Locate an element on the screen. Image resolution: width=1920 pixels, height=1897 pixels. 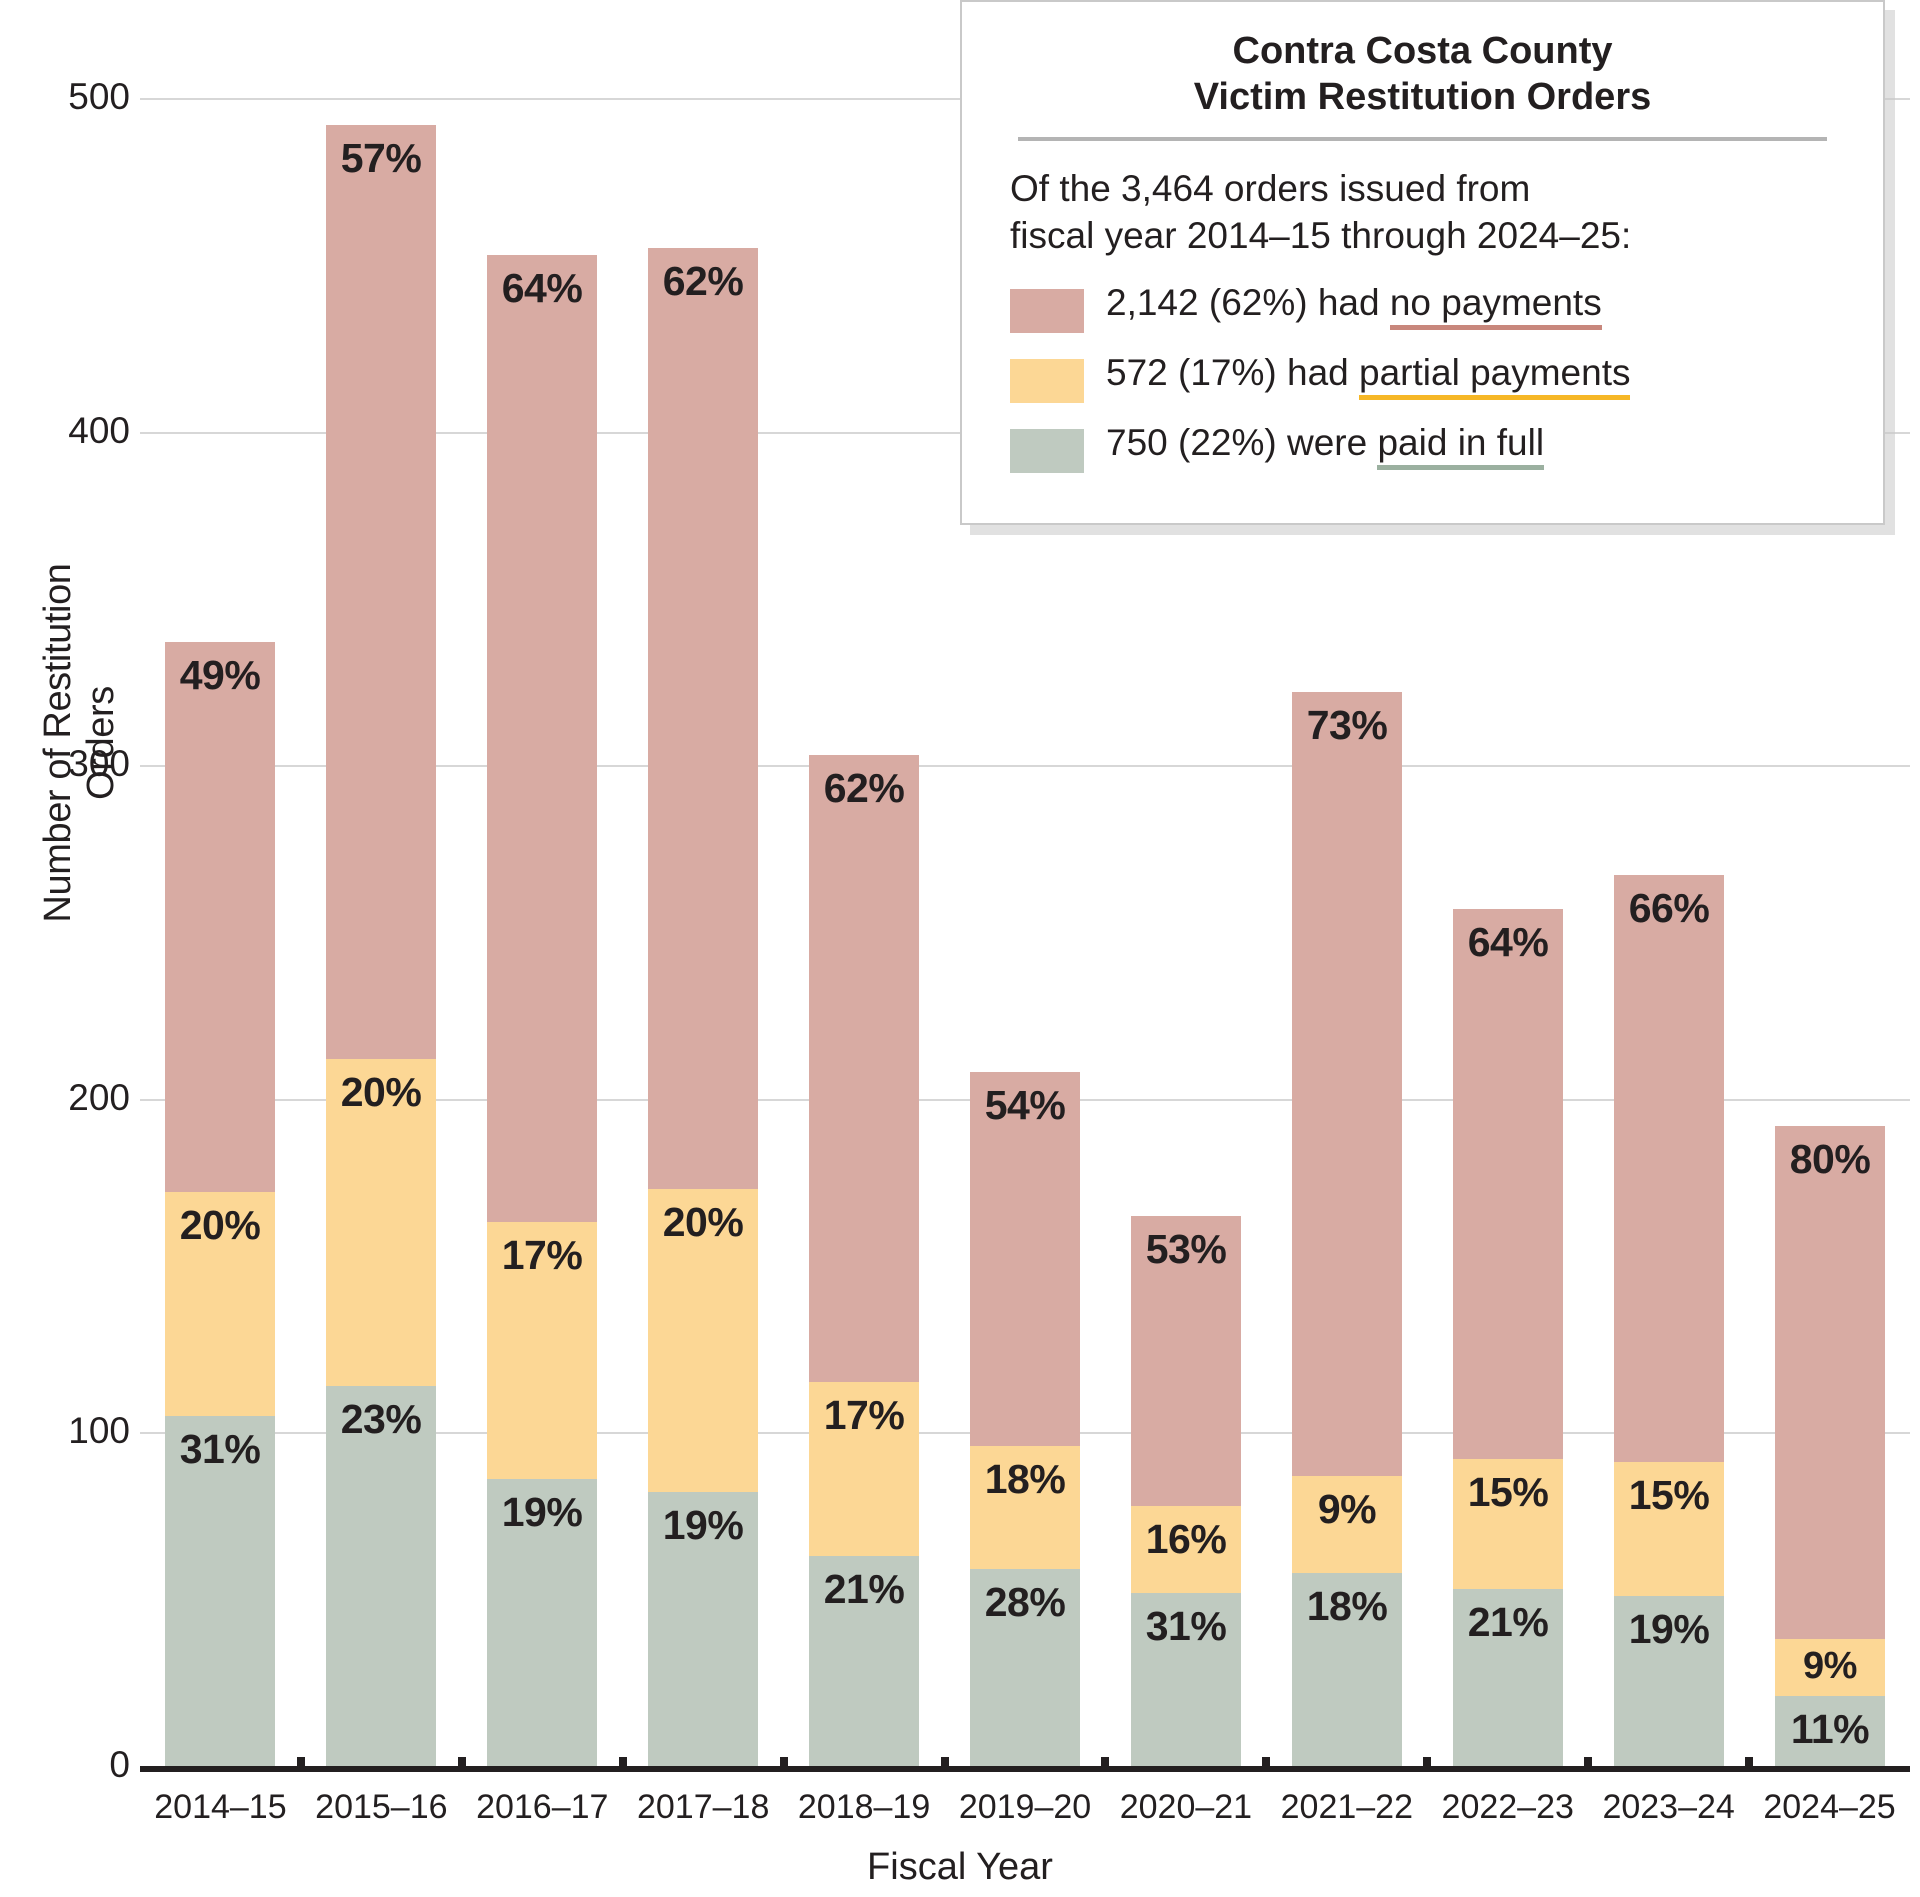
legend-divider is located at coordinates (1422, 138).